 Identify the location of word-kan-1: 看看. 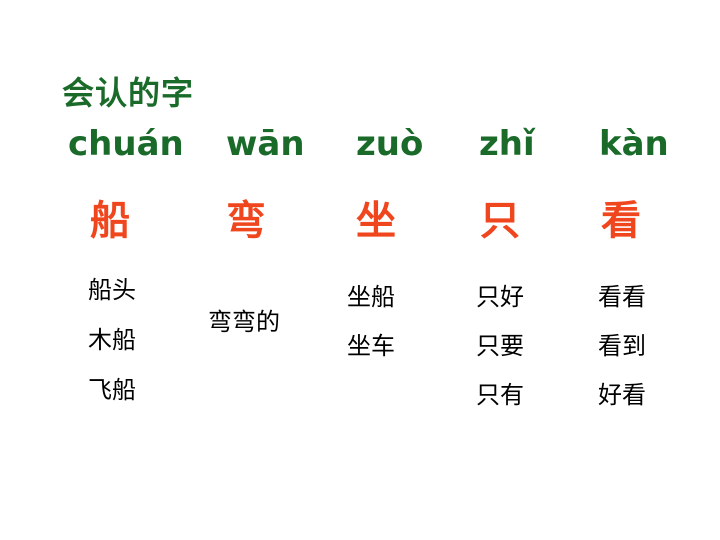
(622, 297).